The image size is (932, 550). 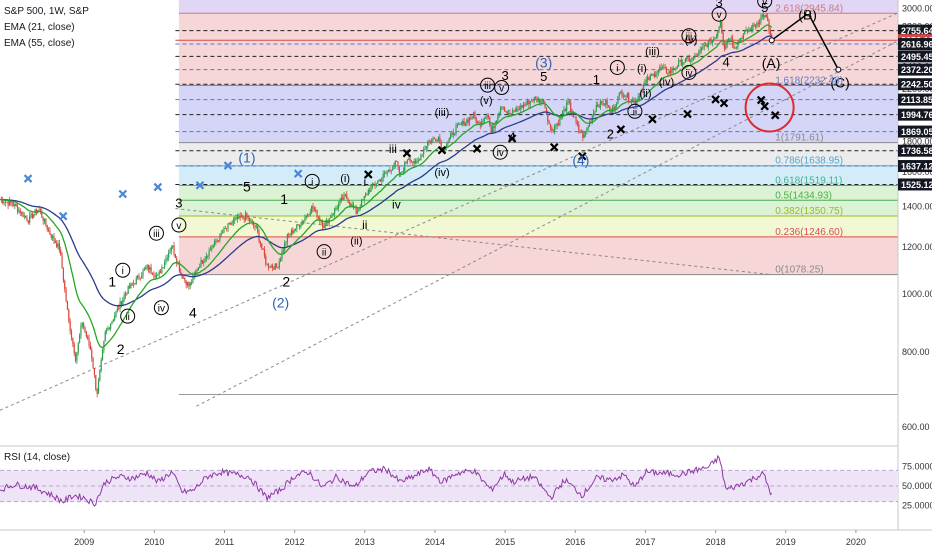 I want to click on legend-ema21: EMA (21, close), so click(x=39, y=27).